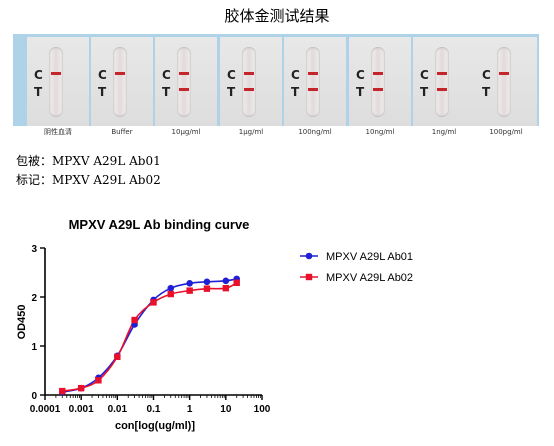 This screenshot has height=446, width=554. I want to click on fit-curves, so click(150, 335).